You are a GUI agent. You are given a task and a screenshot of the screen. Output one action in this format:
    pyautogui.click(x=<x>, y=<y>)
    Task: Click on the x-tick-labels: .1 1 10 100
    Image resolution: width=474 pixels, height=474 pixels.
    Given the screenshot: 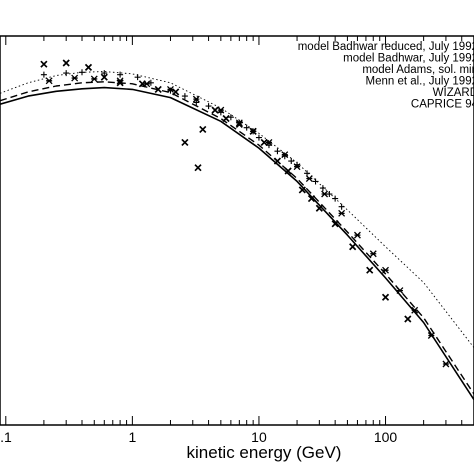 What is the action you would take?
    pyautogui.click(x=198, y=437)
    